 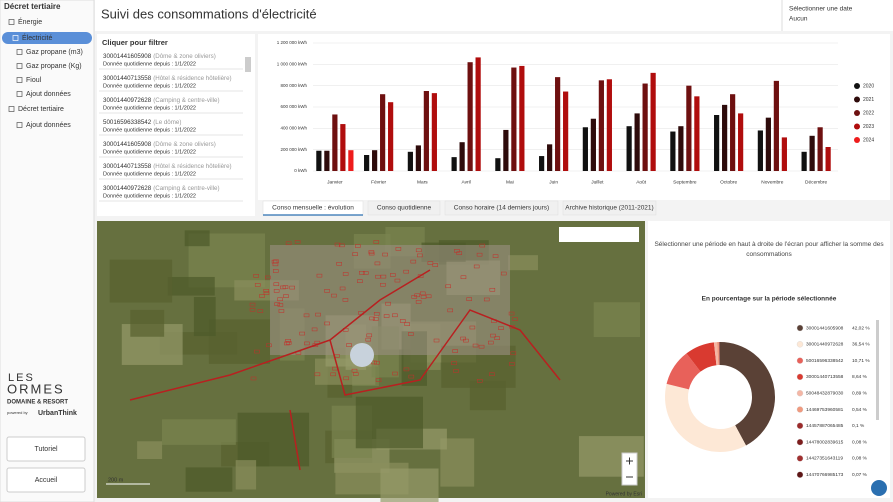 I want to click on legend-label: 14457887065485, so click(x=825, y=426).